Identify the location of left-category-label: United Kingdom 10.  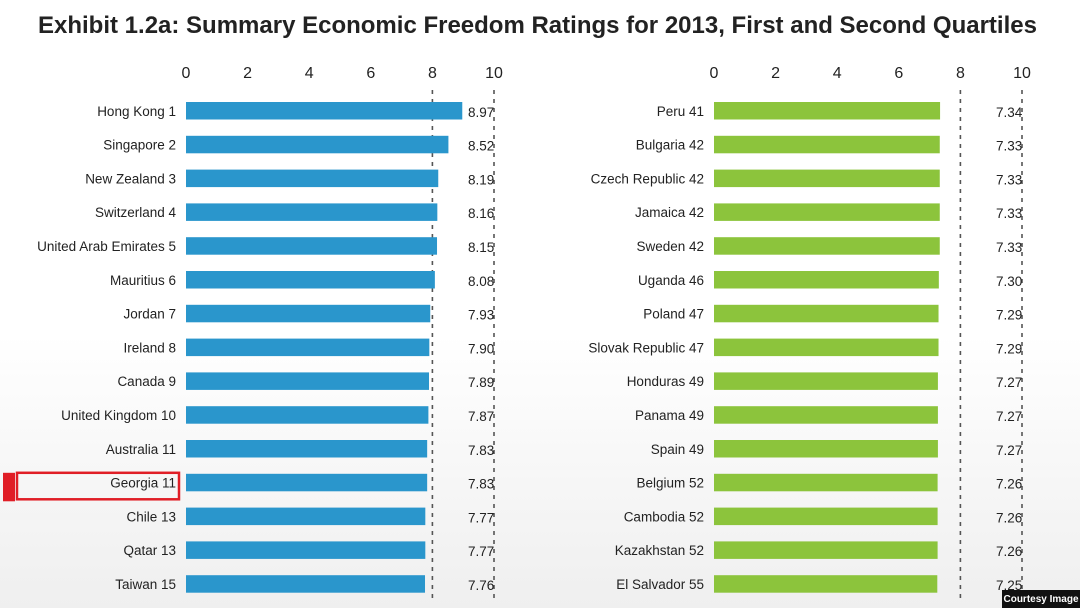
(118, 415).